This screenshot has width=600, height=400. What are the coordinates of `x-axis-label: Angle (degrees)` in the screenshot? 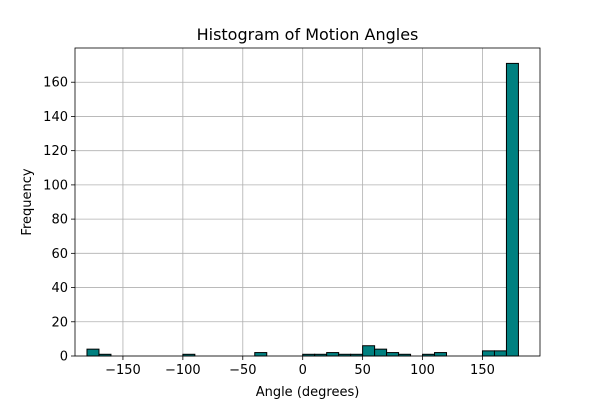 It's located at (308, 392).